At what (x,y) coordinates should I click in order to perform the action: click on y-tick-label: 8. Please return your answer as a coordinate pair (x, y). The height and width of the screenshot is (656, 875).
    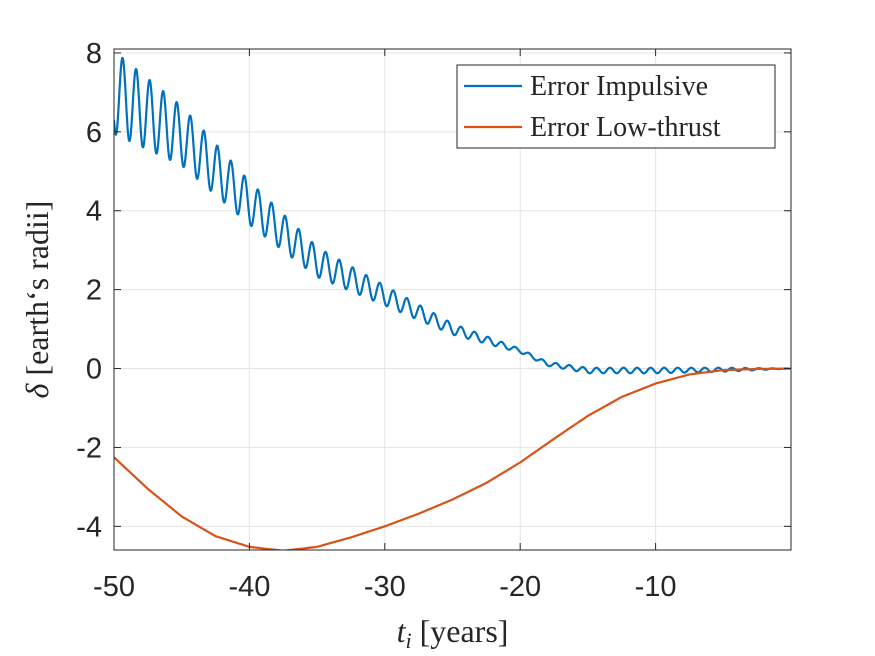
    Looking at the image, I should click on (94, 54).